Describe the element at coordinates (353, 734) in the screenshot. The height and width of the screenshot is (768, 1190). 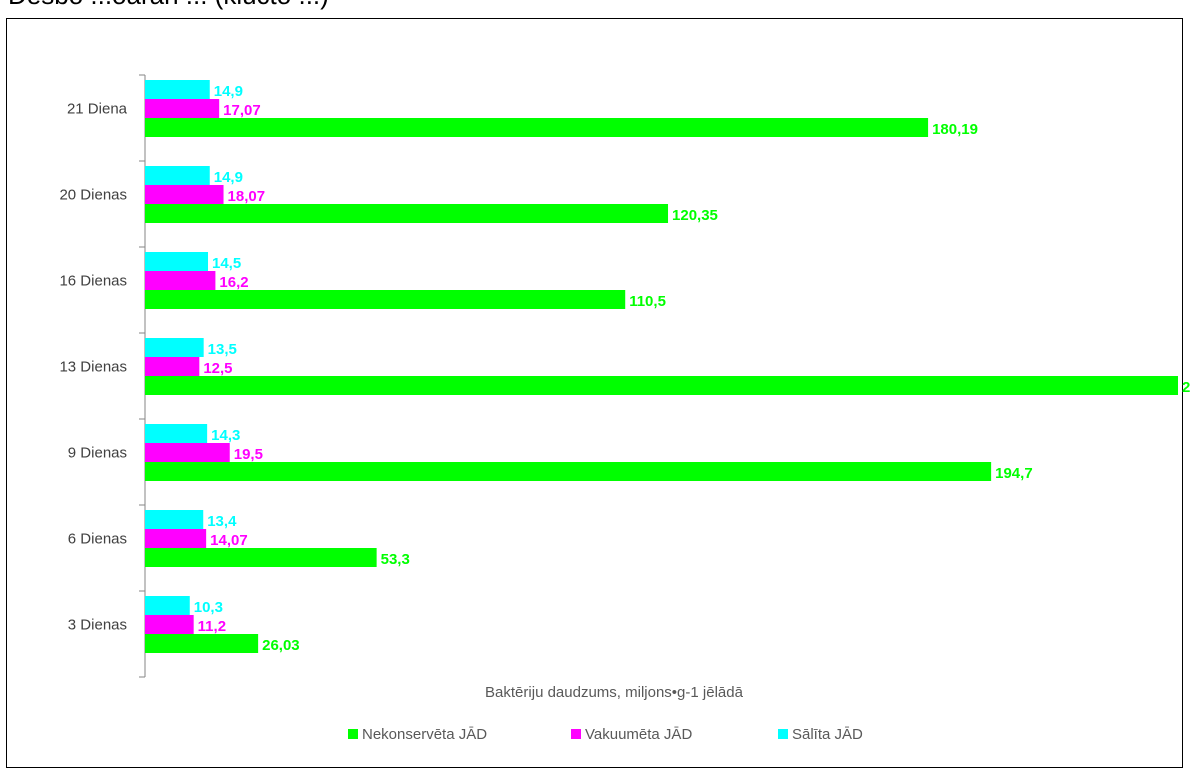
I see `legend-swatch-nekonserveta-jad` at that location.